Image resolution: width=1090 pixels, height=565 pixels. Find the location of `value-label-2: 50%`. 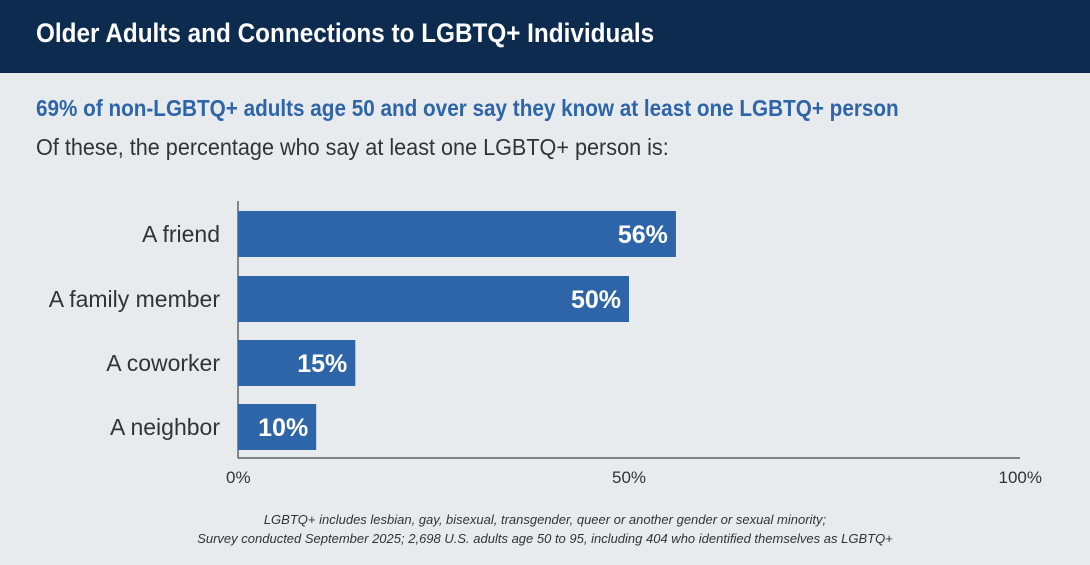

value-label-2: 50% is located at coordinates (596, 300).